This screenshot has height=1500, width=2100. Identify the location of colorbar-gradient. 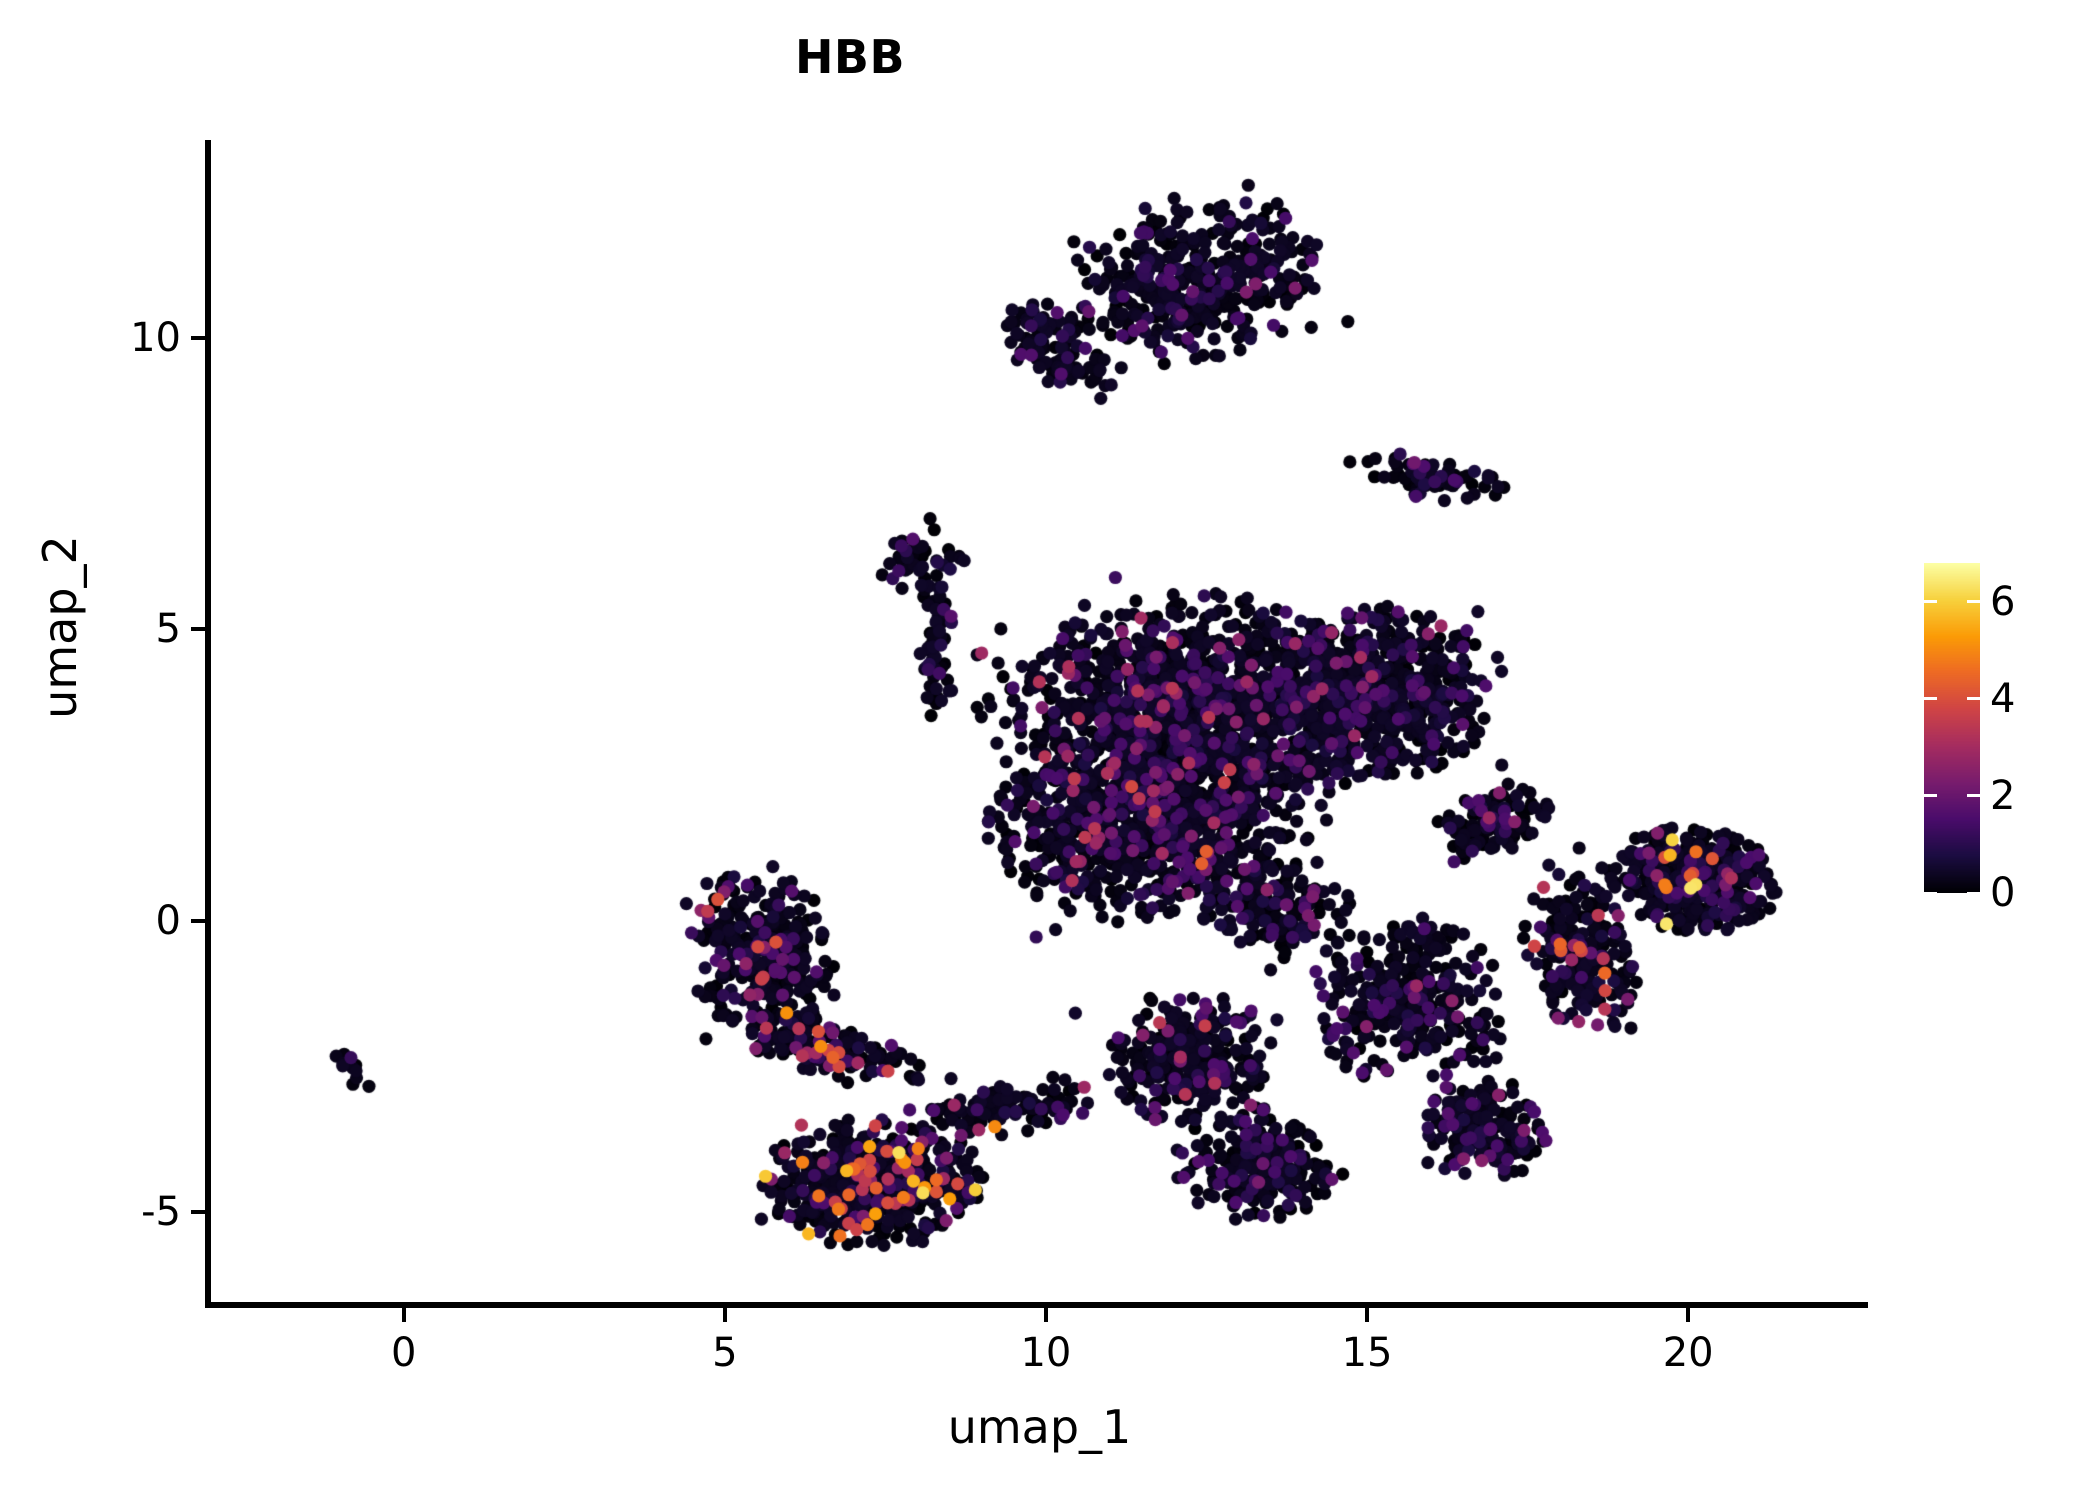
(1952, 728).